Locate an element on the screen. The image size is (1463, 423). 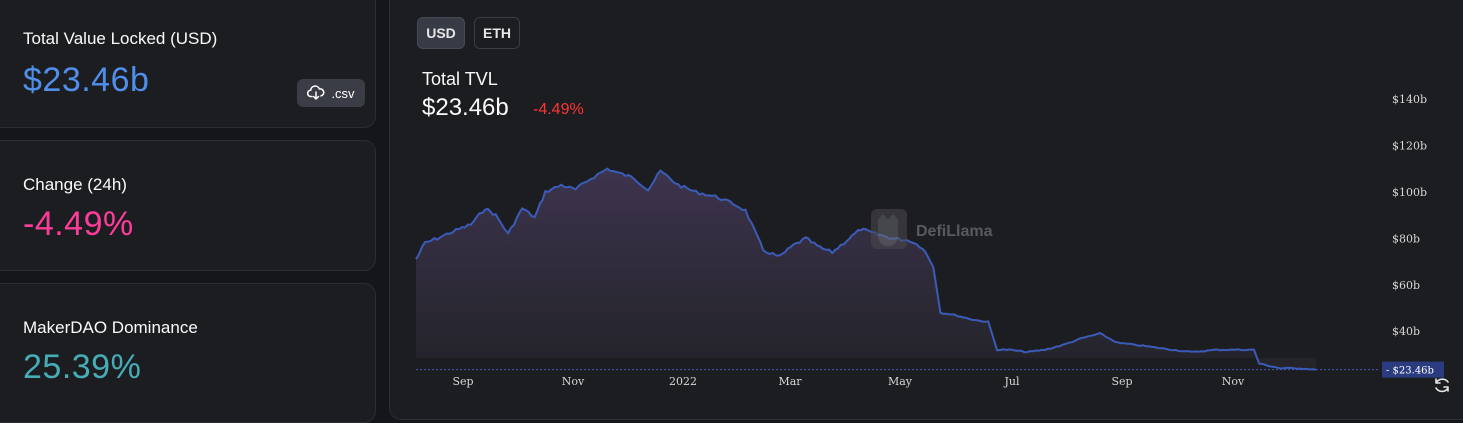
y-tick-label: $80b is located at coordinates (1406, 238).